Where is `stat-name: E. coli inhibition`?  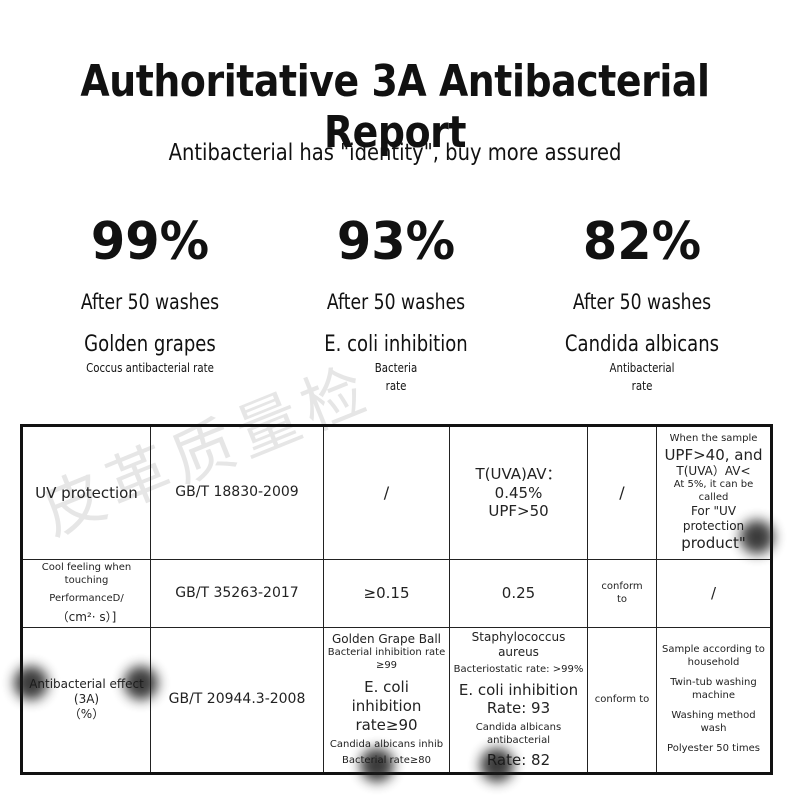 stat-name: E. coli inhibition is located at coordinates (396, 344).